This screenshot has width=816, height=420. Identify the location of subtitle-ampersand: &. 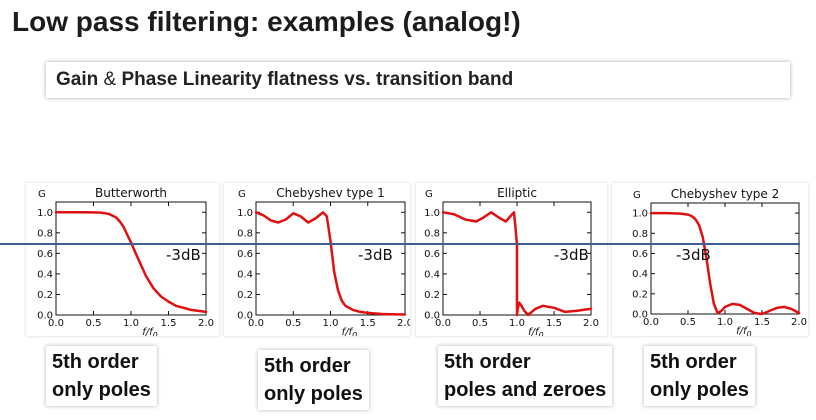
(110, 79).